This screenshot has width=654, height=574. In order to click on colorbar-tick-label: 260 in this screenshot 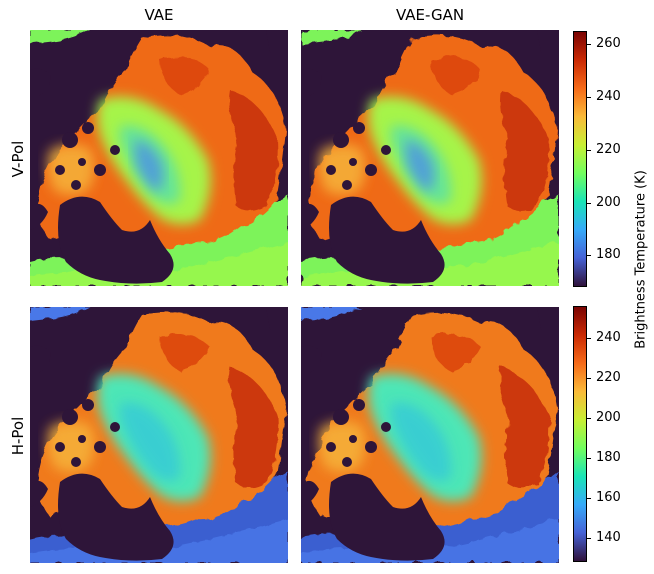, I will do `click(608, 44)`.